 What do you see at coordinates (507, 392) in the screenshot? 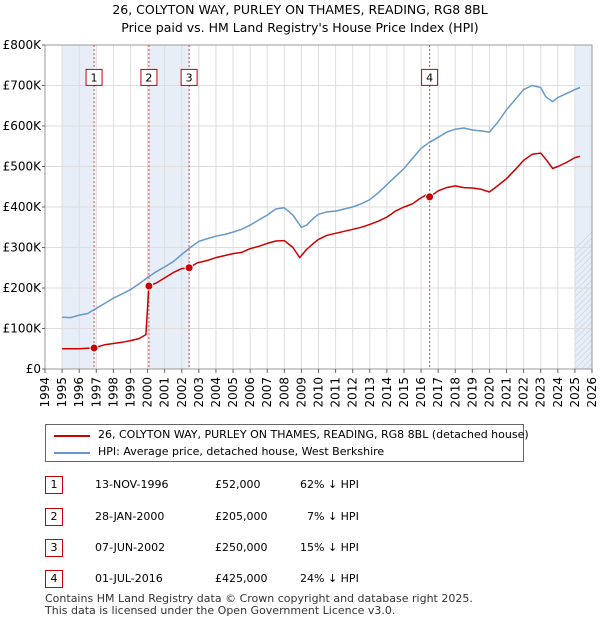
I see `x-tick-label: 2021` at bounding box center [507, 392].